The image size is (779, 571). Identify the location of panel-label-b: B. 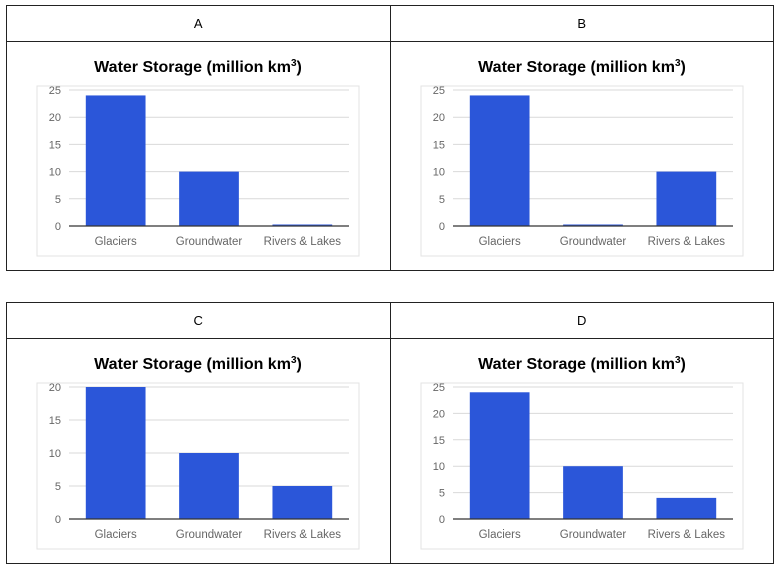
(582, 23).